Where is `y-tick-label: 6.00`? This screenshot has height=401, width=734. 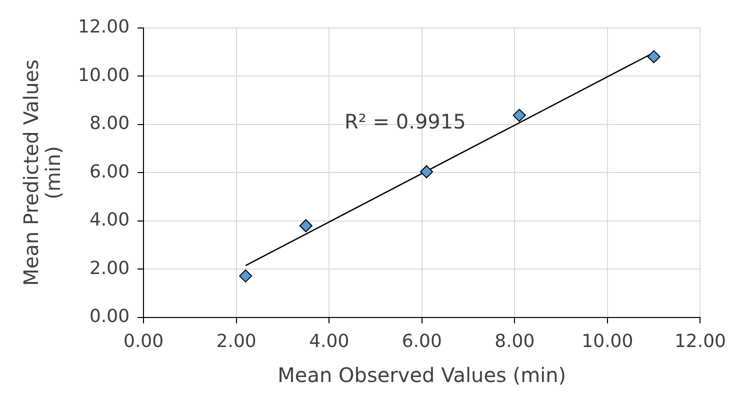 y-tick-label: 6.00 is located at coordinates (109, 171).